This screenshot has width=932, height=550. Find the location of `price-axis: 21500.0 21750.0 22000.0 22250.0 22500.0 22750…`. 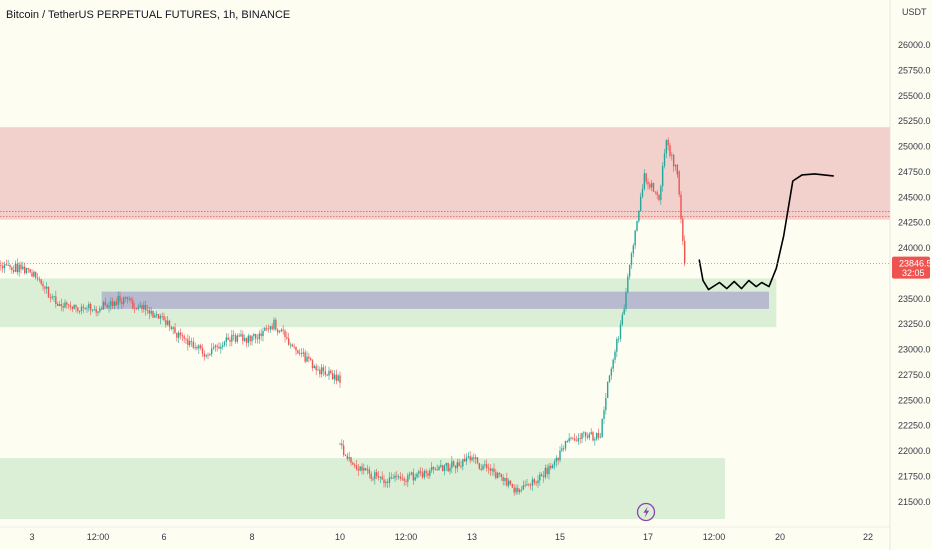

price-axis: 21500.0 21750.0 22000.0 22250.0 22500.0 22750… is located at coordinates (910, 275).